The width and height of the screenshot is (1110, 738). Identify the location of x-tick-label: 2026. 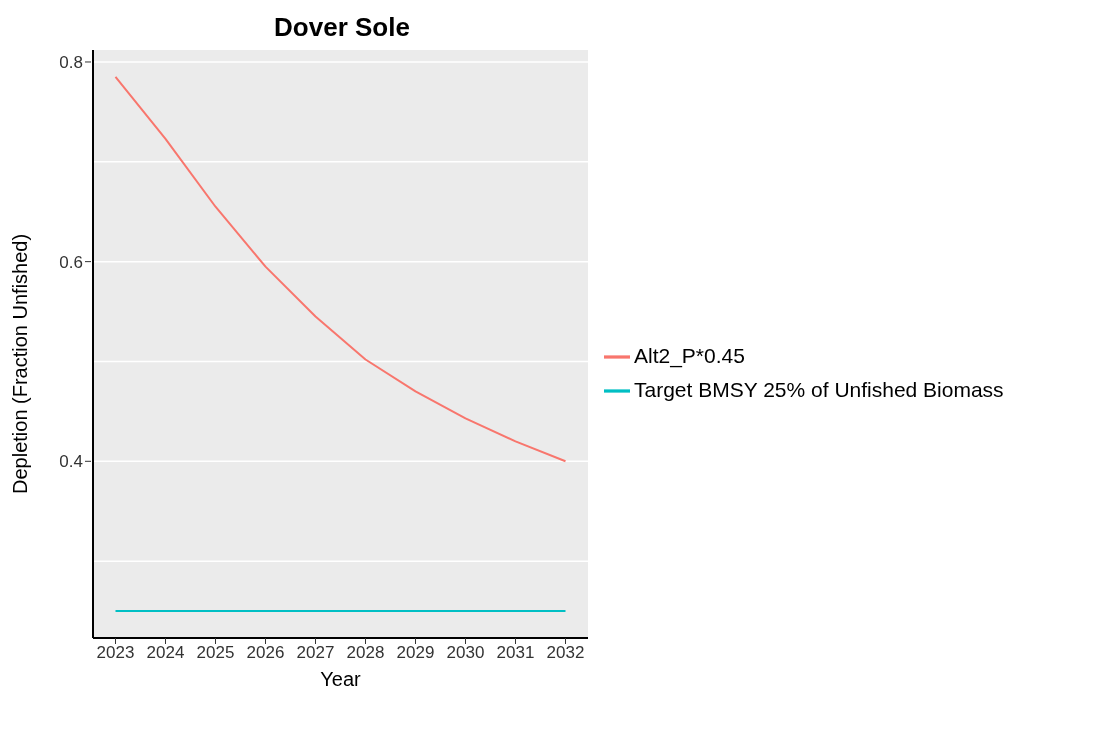
(265, 653).